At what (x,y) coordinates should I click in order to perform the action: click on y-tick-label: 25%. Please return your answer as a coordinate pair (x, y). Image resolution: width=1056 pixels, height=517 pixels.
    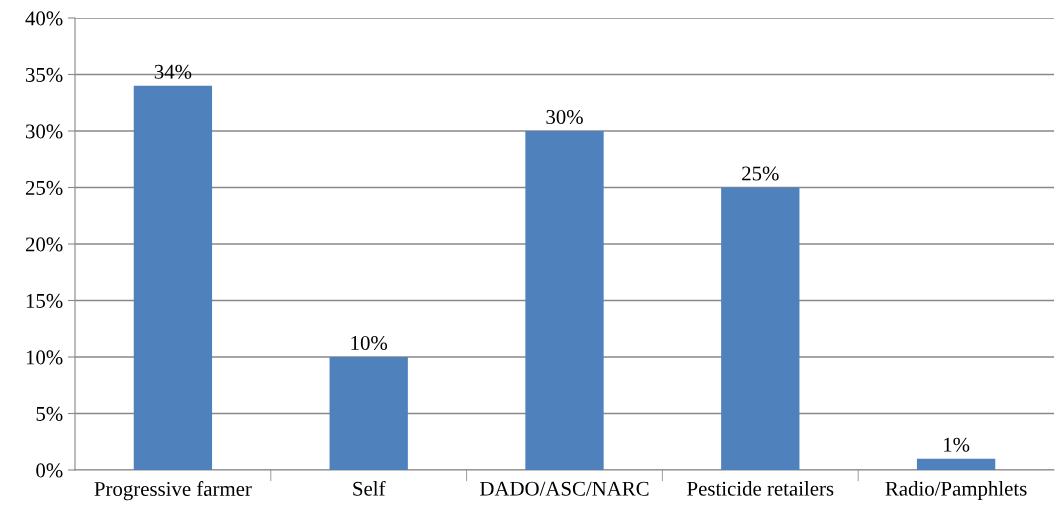
    Looking at the image, I should click on (44, 187).